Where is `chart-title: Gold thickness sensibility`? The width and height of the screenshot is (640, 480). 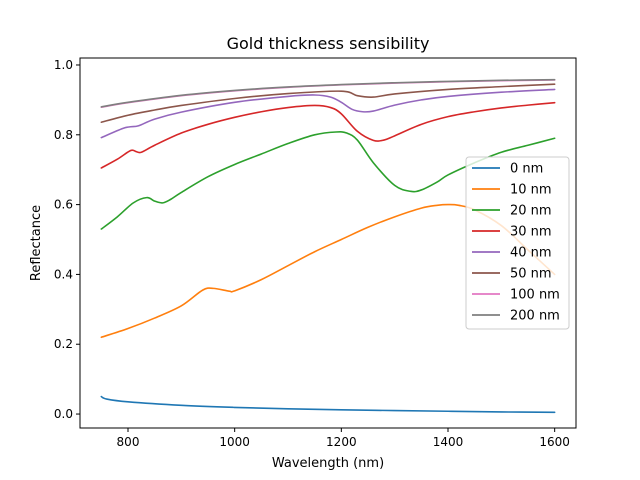
chart-title: Gold thickness sensibility is located at coordinates (328, 43).